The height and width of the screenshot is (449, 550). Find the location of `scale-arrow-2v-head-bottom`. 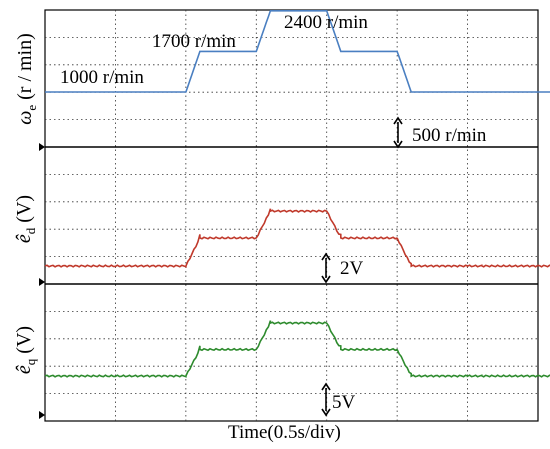

scale-arrow-2v-head-bottom is located at coordinates (326, 279).